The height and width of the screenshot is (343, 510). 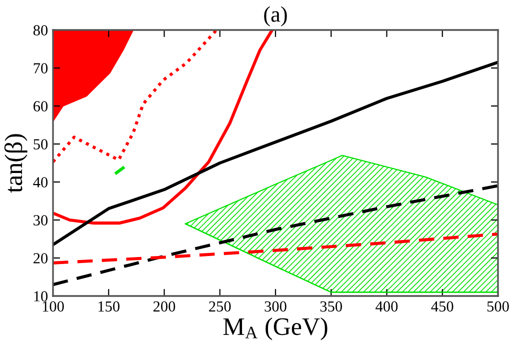 I want to click on y-axis-title: tan(β), so click(x=16, y=163).